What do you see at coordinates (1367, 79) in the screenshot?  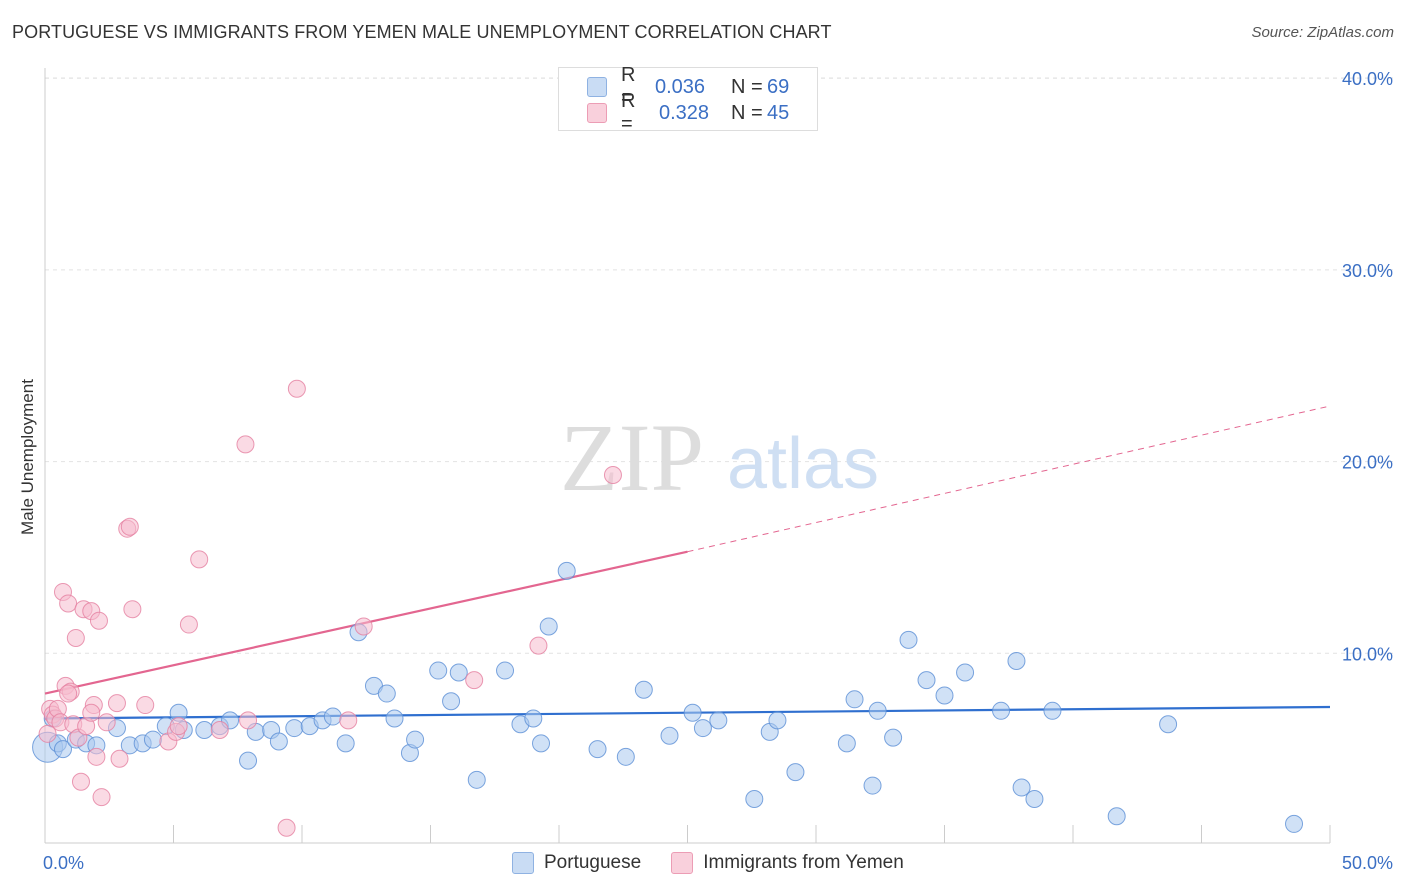 I see `y-tick-label: 40.0%` at bounding box center [1367, 79].